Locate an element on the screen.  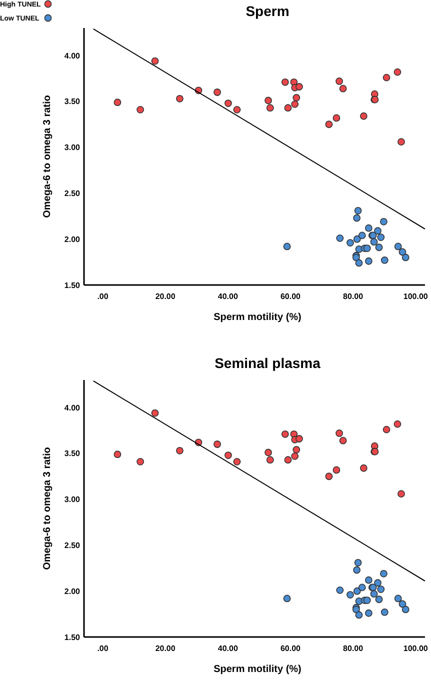
chart-title: Sperm is located at coordinates (268, 11).